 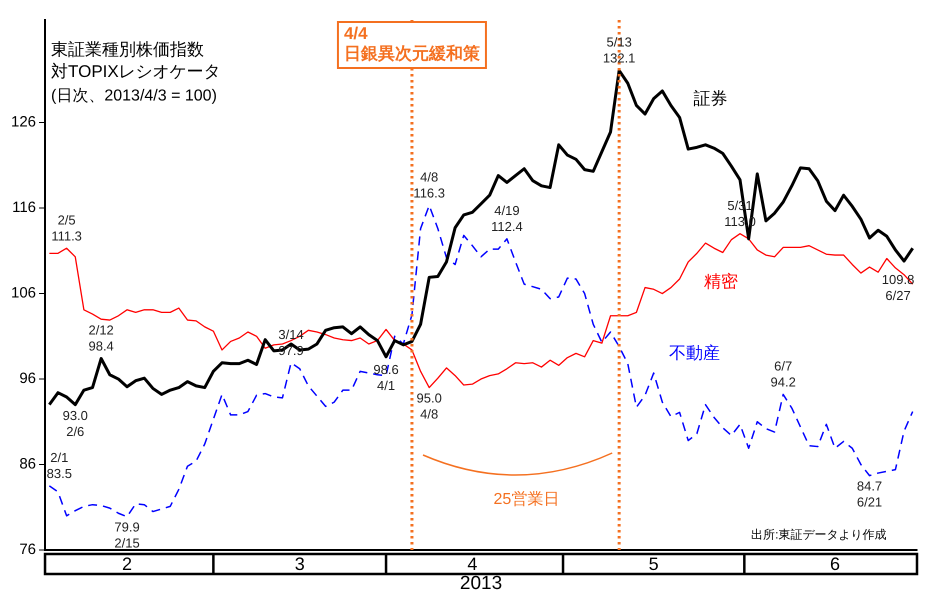 What do you see at coordinates (299, 564) in the screenshot?
I see `x-tick-label: 3` at bounding box center [299, 564].